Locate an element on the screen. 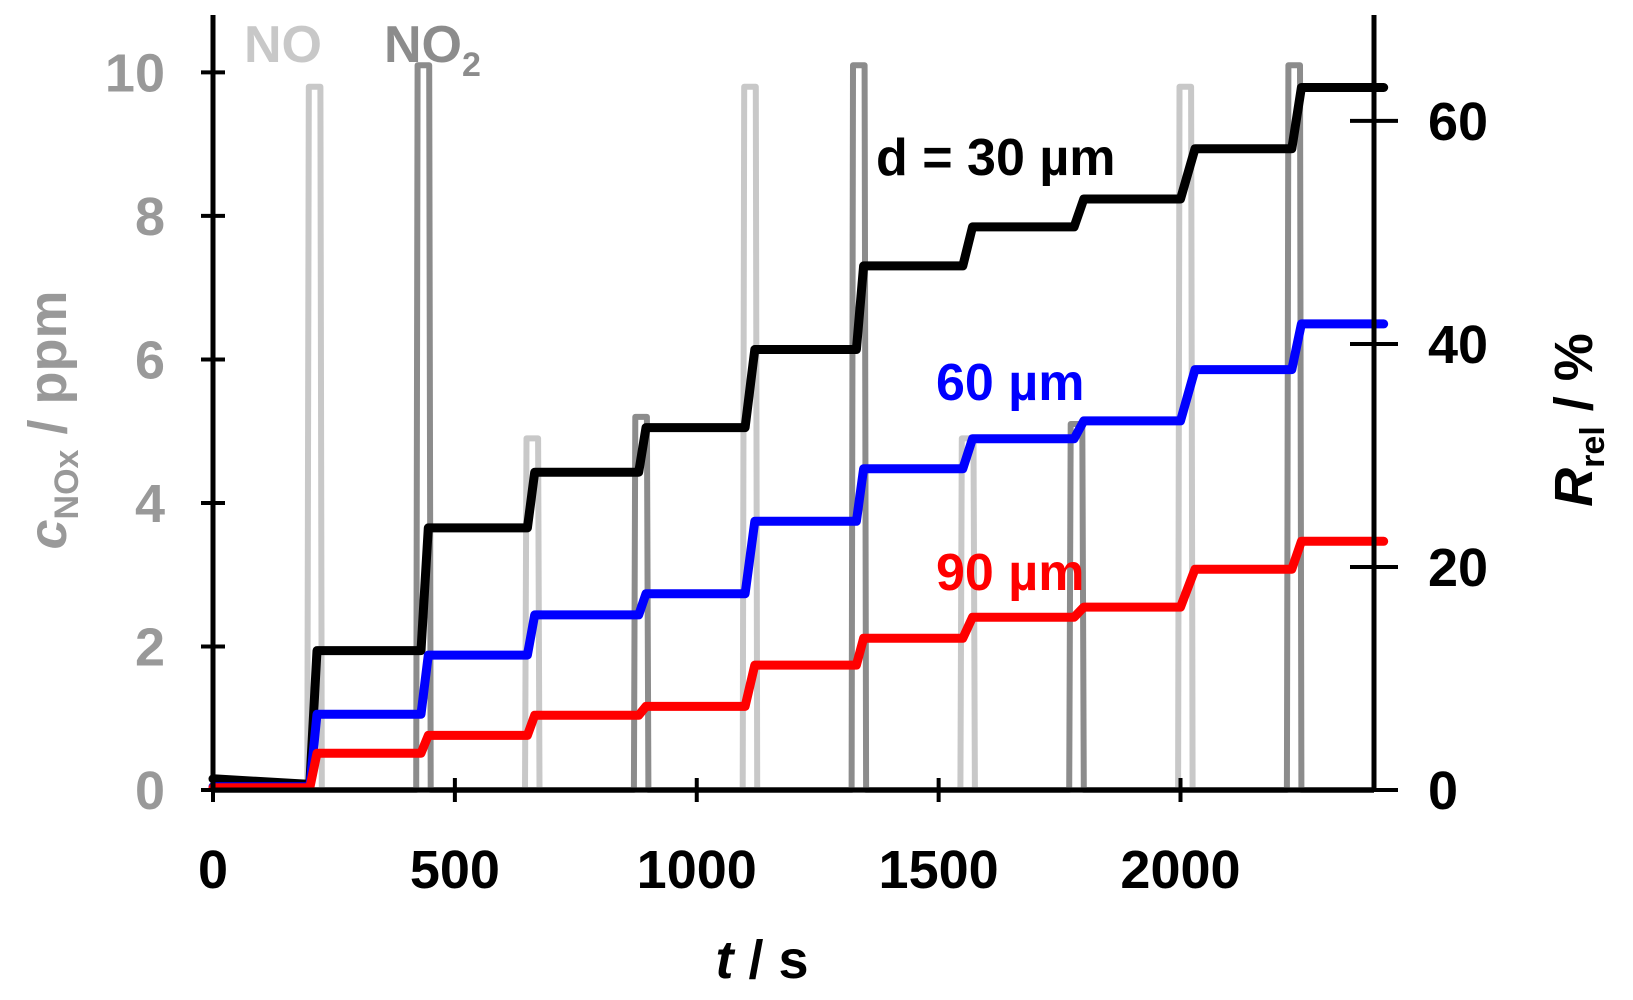  left-tick-label-8: 8 is located at coordinates (150, 217).